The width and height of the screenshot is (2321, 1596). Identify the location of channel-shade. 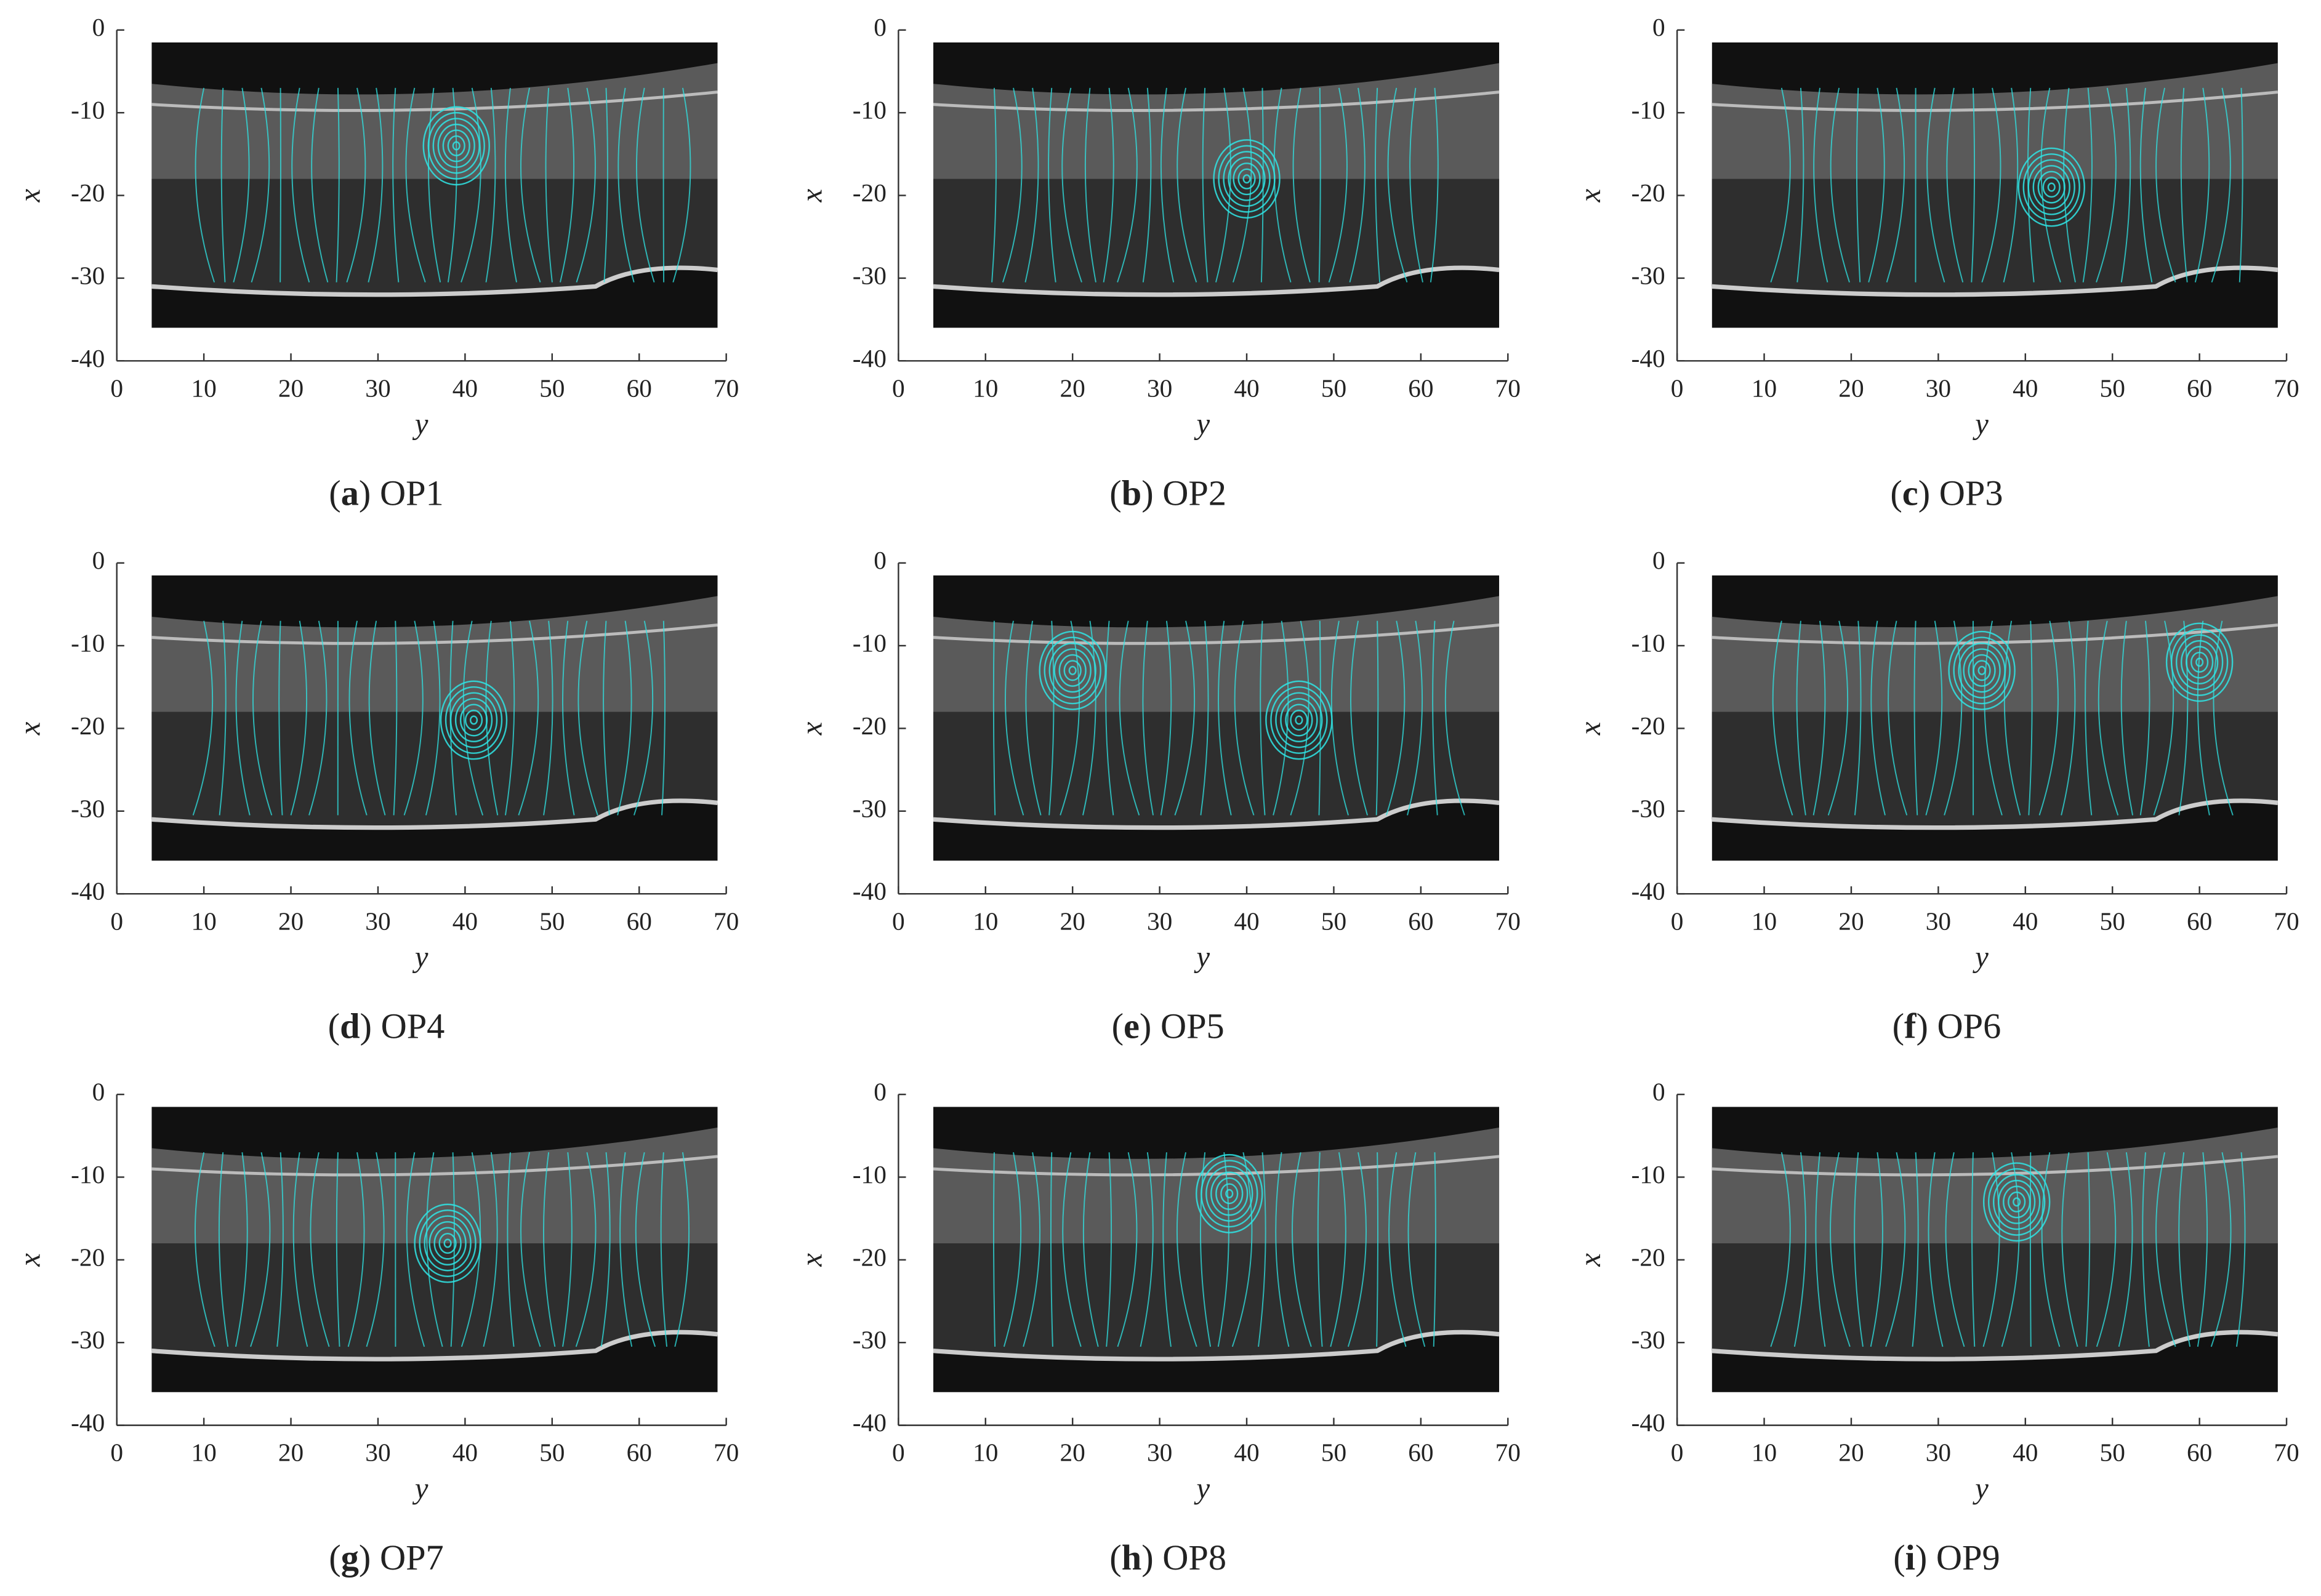
(1995, 770).